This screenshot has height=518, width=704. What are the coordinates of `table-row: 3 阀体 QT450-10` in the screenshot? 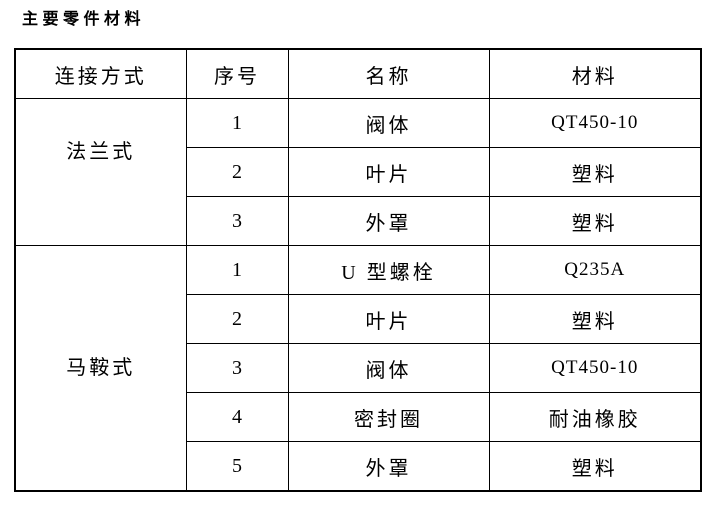 It's located at (358, 368).